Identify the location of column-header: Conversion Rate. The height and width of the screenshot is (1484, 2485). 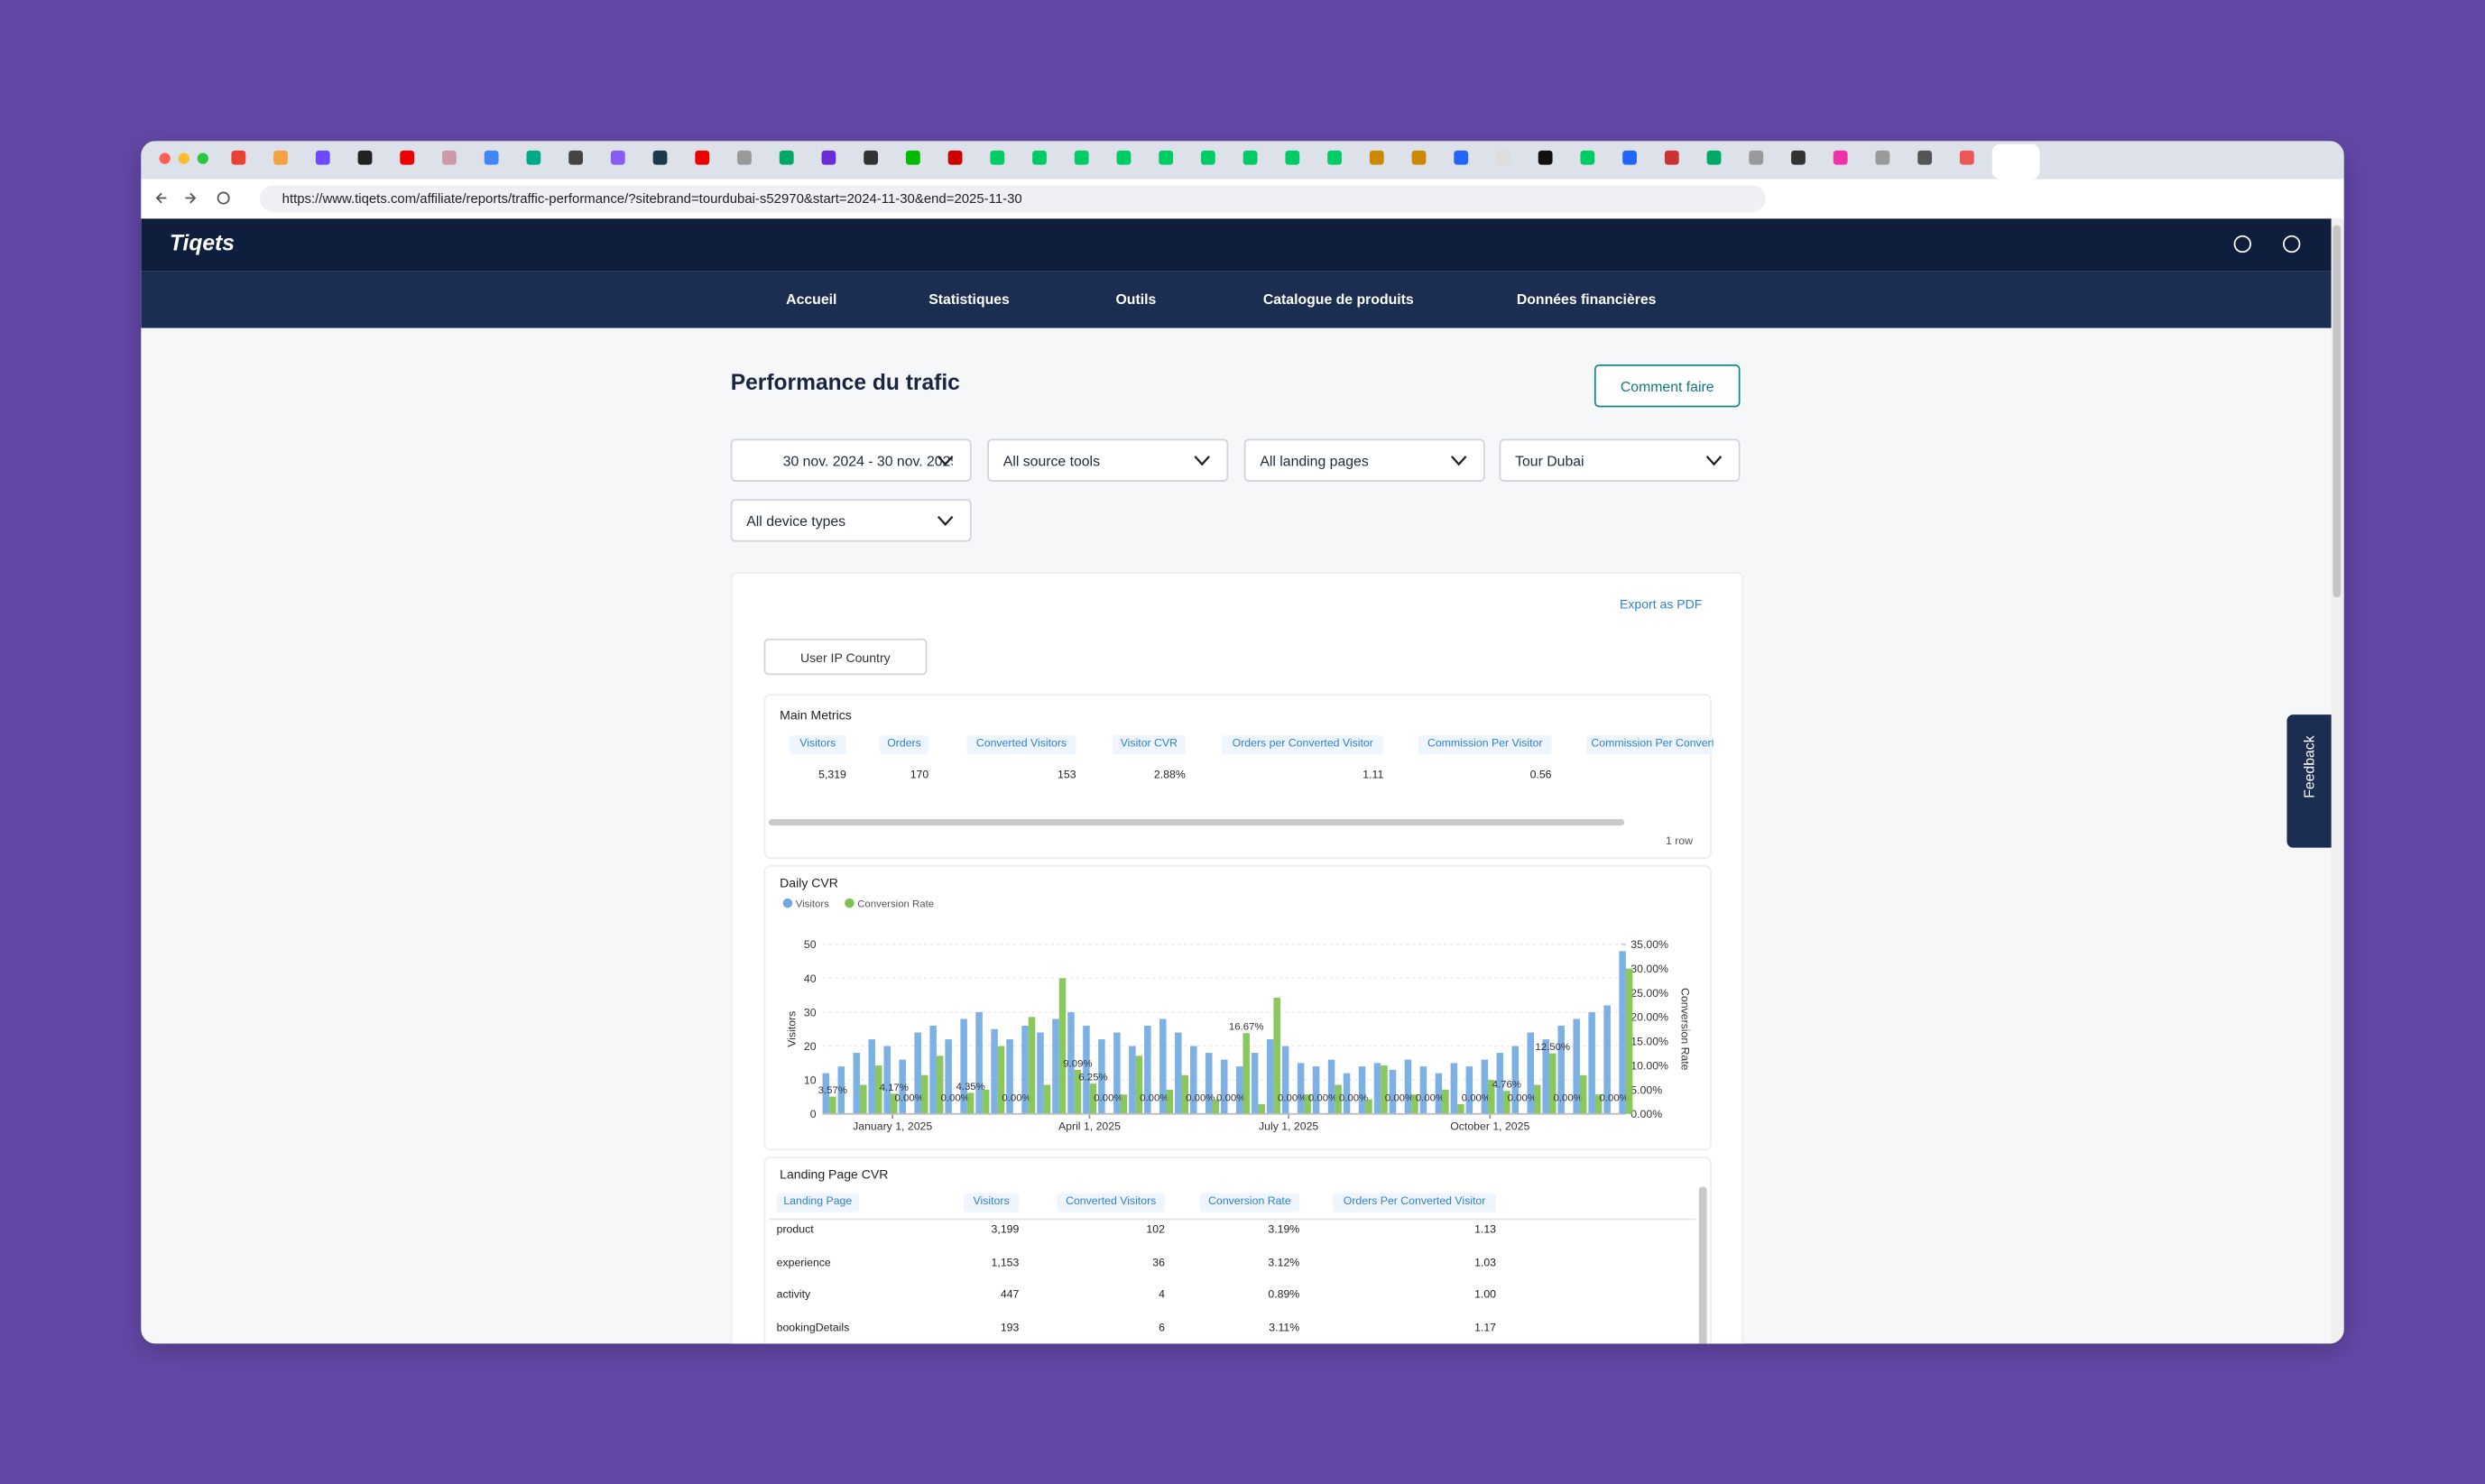
(1249, 1202).